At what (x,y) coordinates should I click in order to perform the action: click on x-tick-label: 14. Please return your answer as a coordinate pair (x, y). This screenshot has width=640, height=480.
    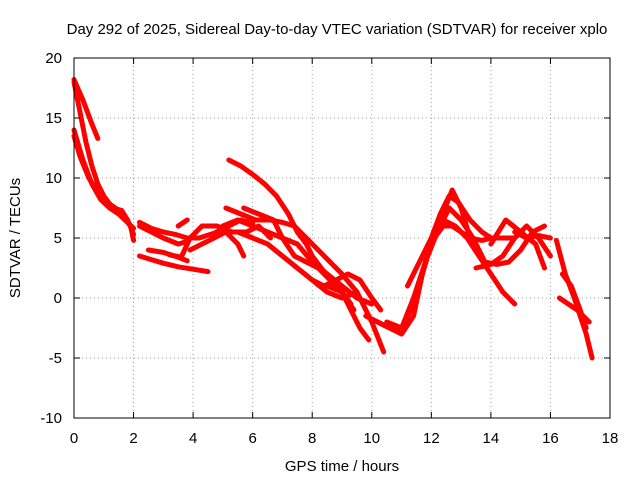
    Looking at the image, I should click on (491, 438).